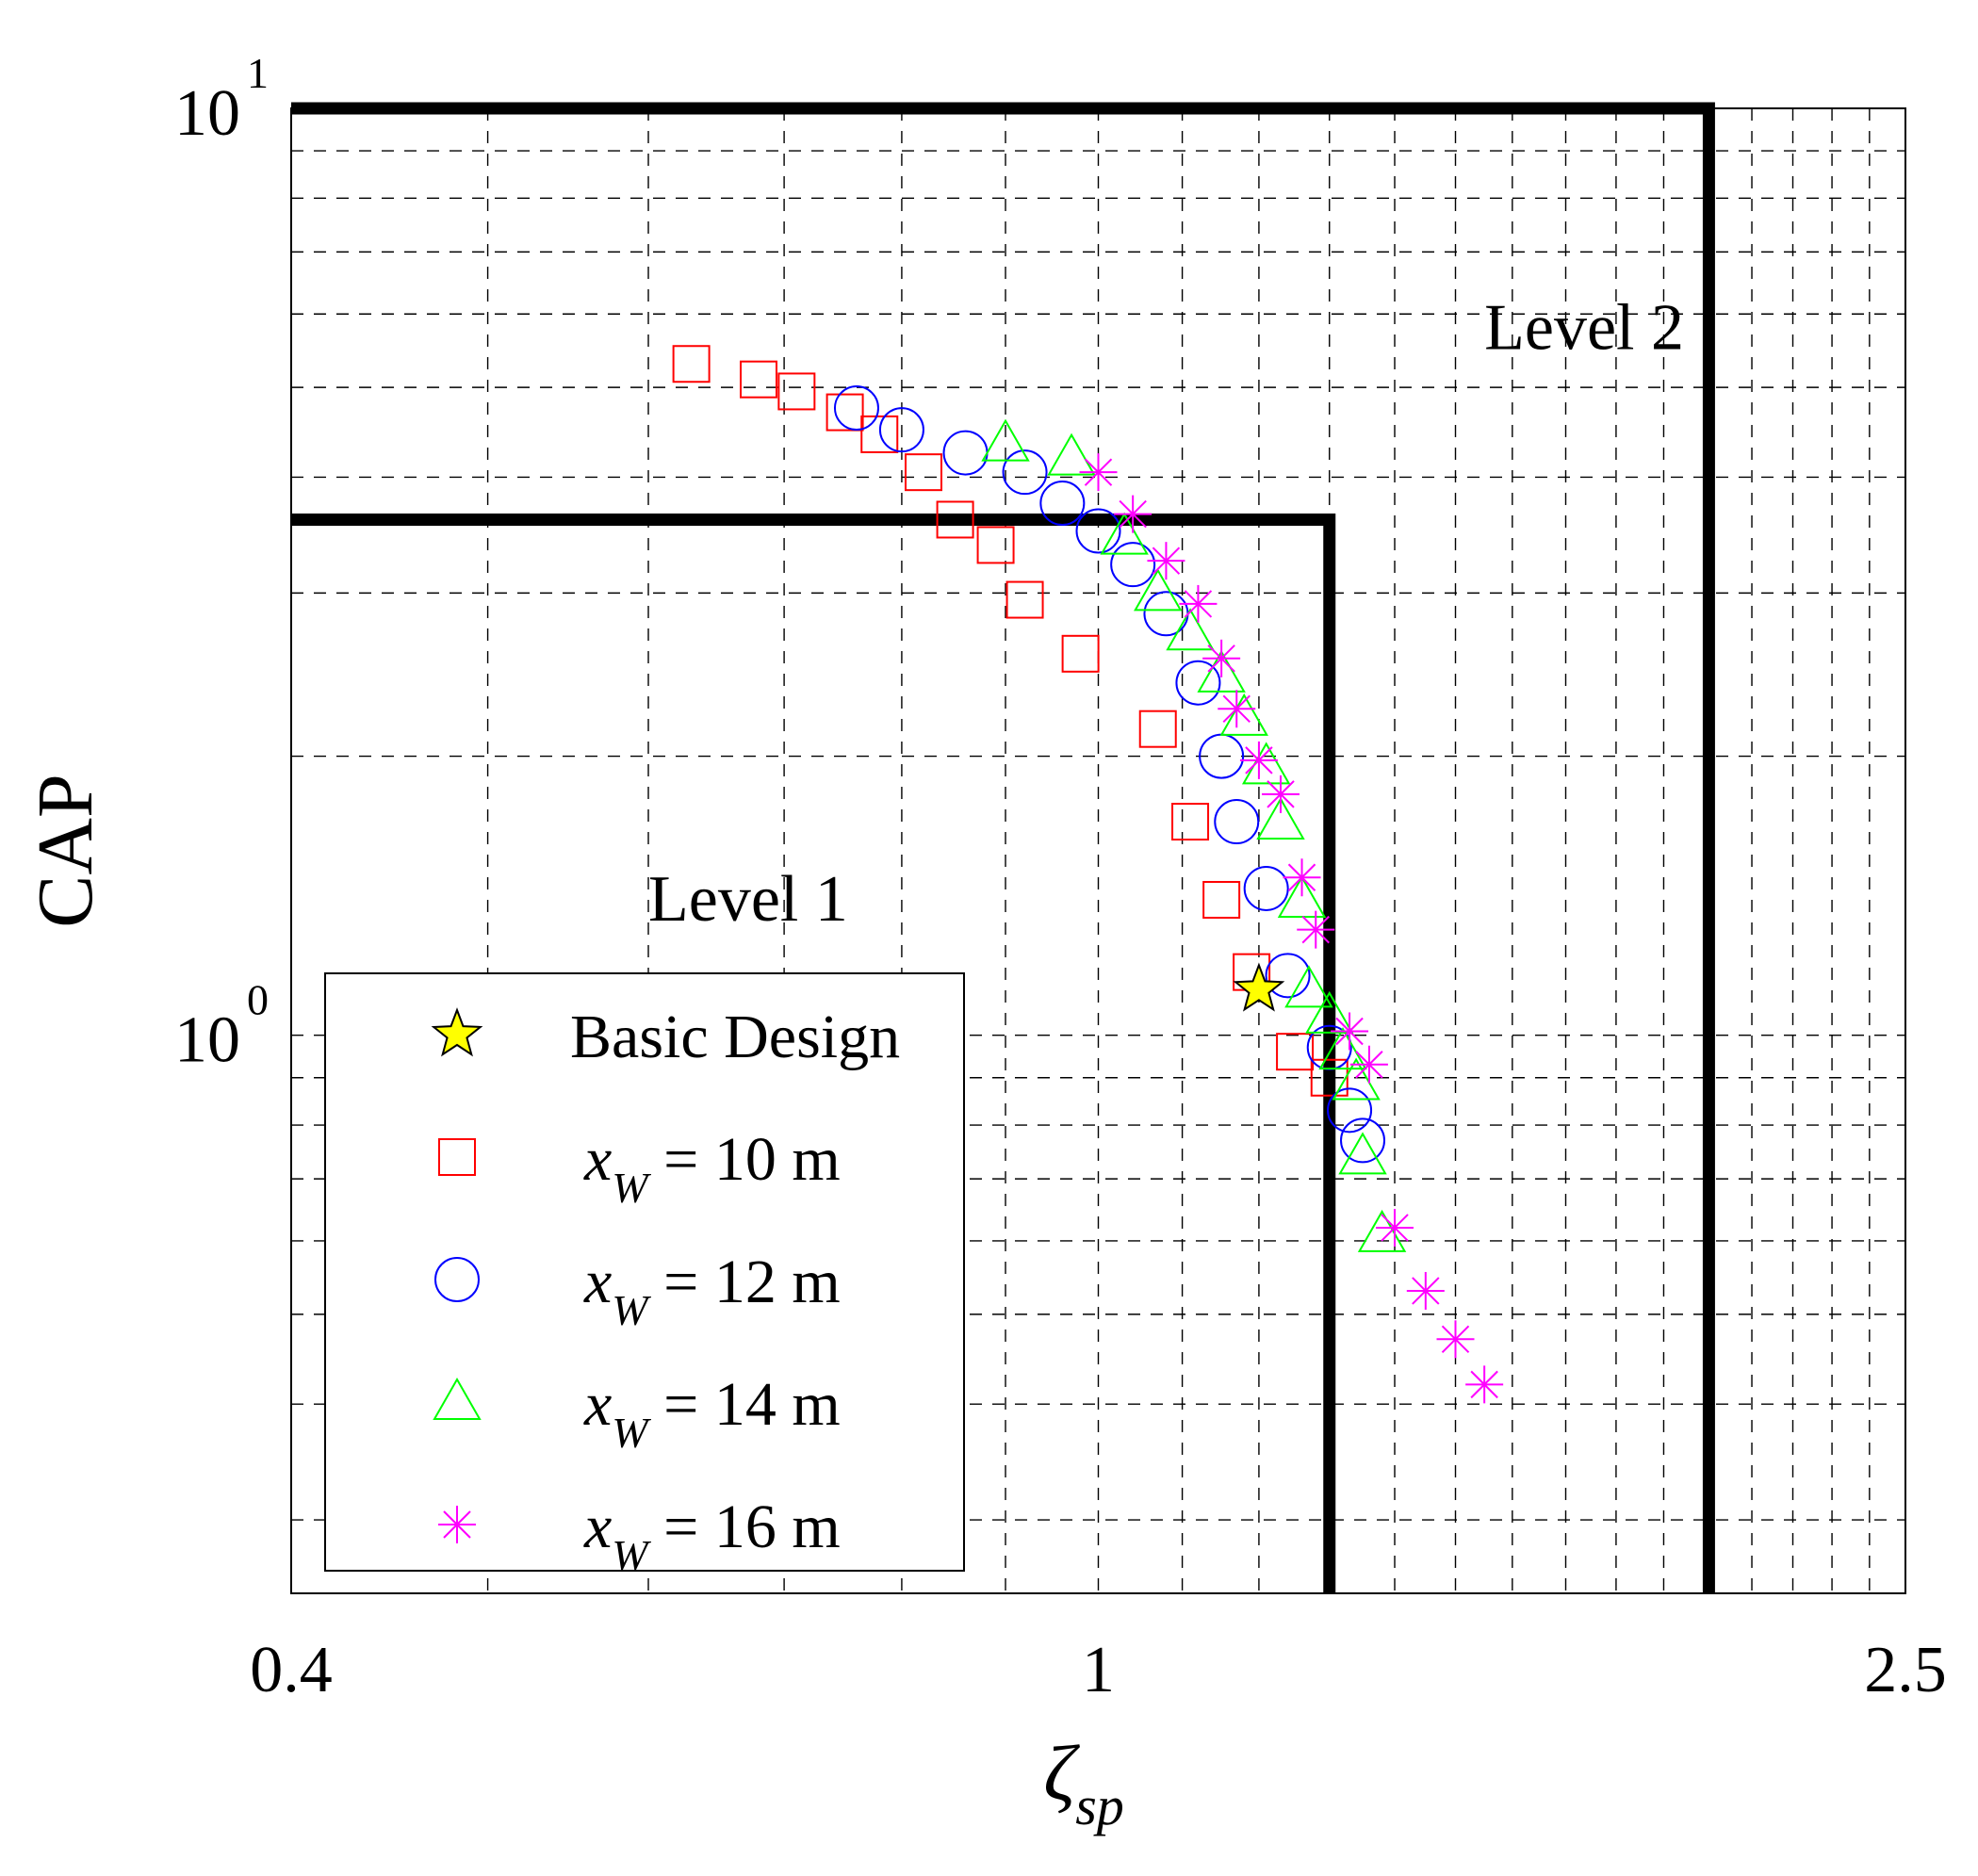 The image size is (1978, 1876). I want to click on legend-marker-x10, so click(457, 1157).